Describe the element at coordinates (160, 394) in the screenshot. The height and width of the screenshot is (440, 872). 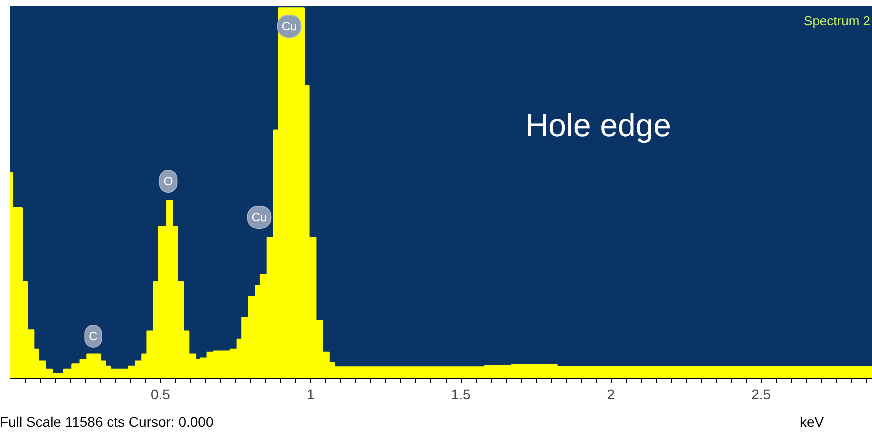
I see `x-tick-label: 0.5` at that location.